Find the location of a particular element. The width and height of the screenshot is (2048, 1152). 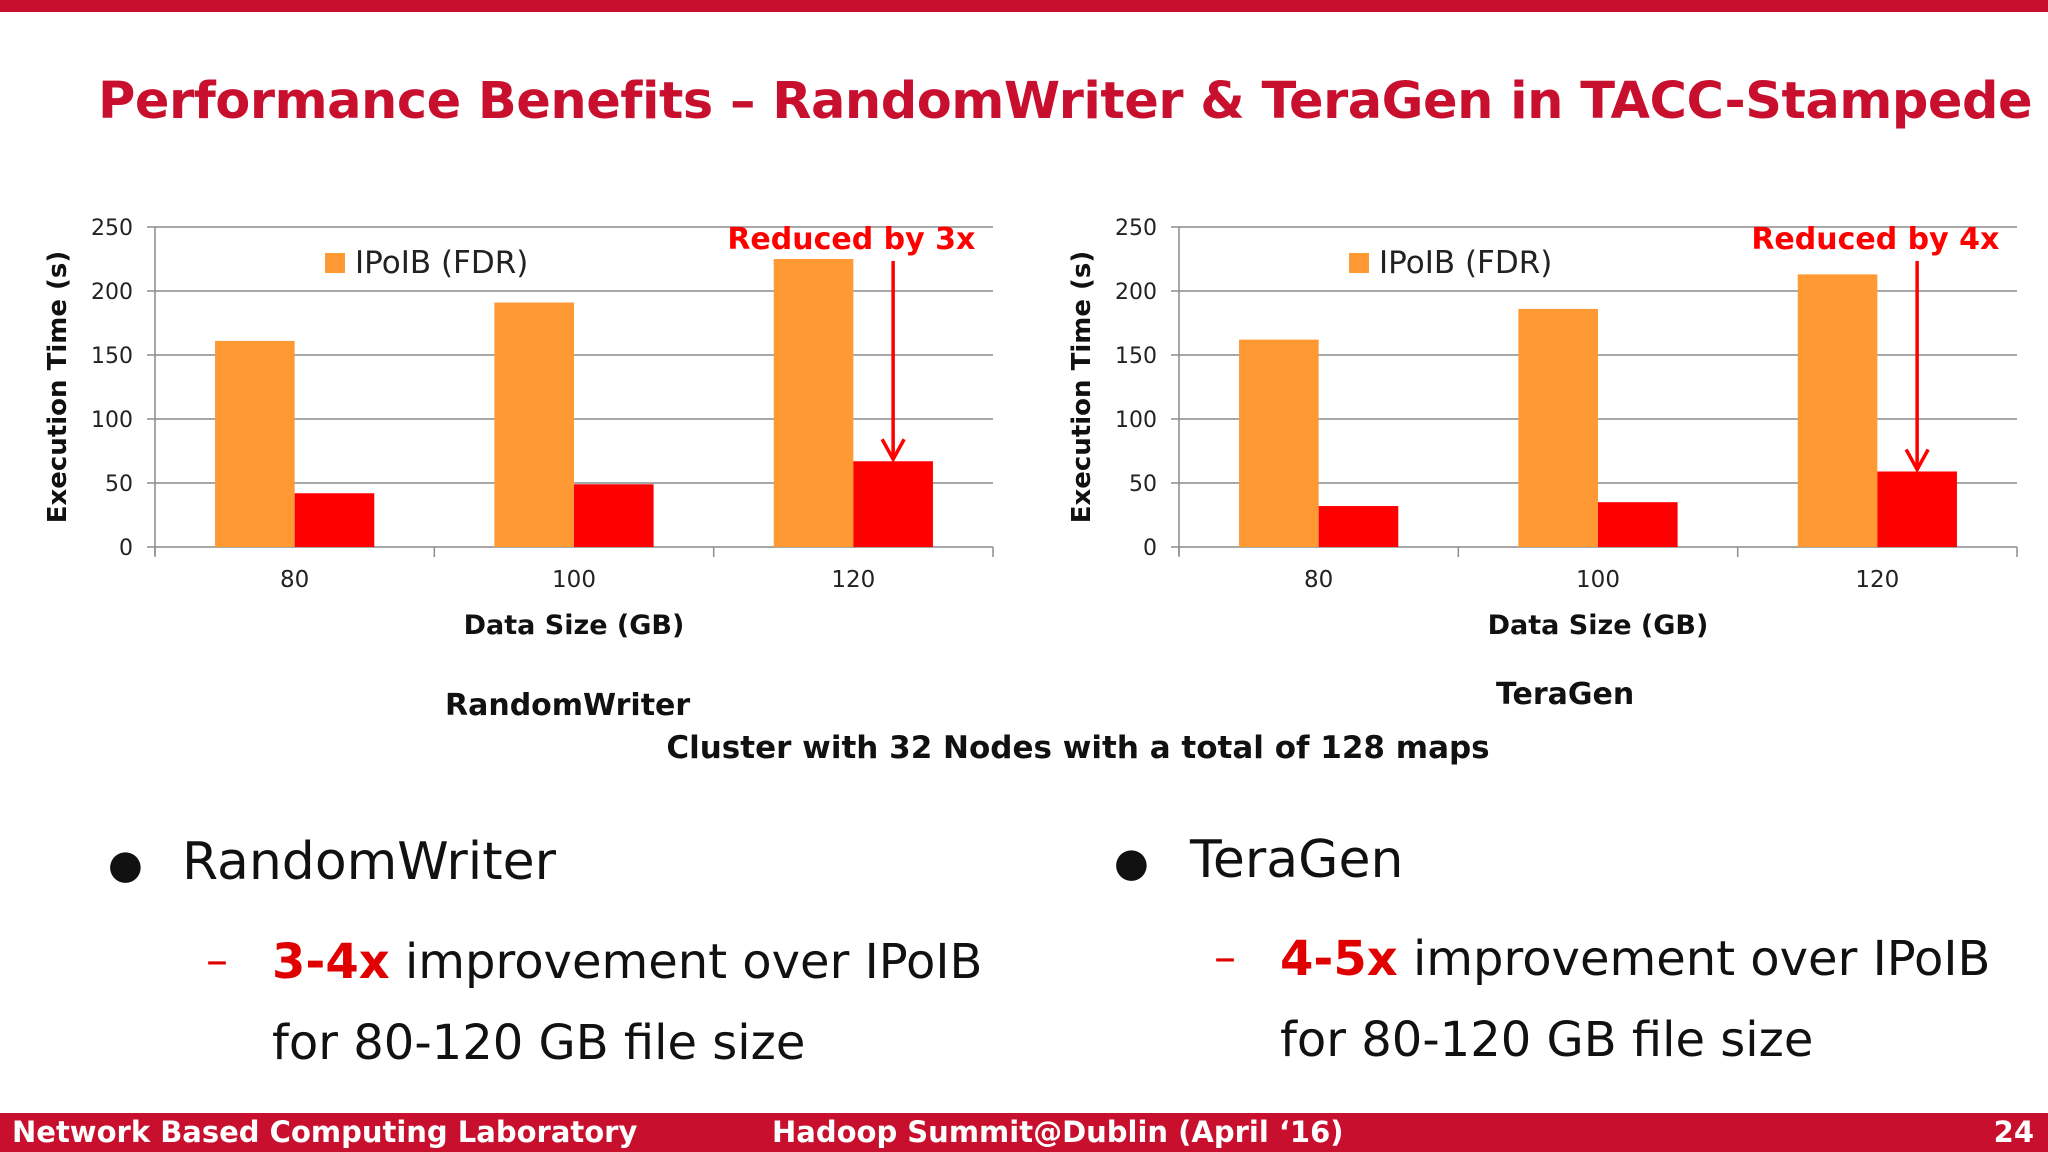

footer-lab-name: Network Based Computing Laboratory is located at coordinates (325, 1132).